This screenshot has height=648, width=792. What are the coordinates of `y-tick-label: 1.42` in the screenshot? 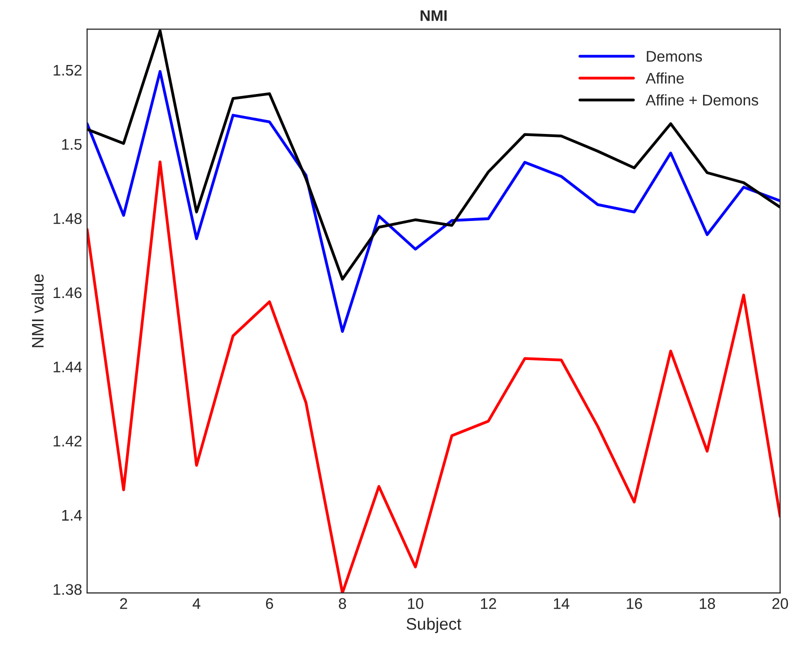 It's located at (68, 441).